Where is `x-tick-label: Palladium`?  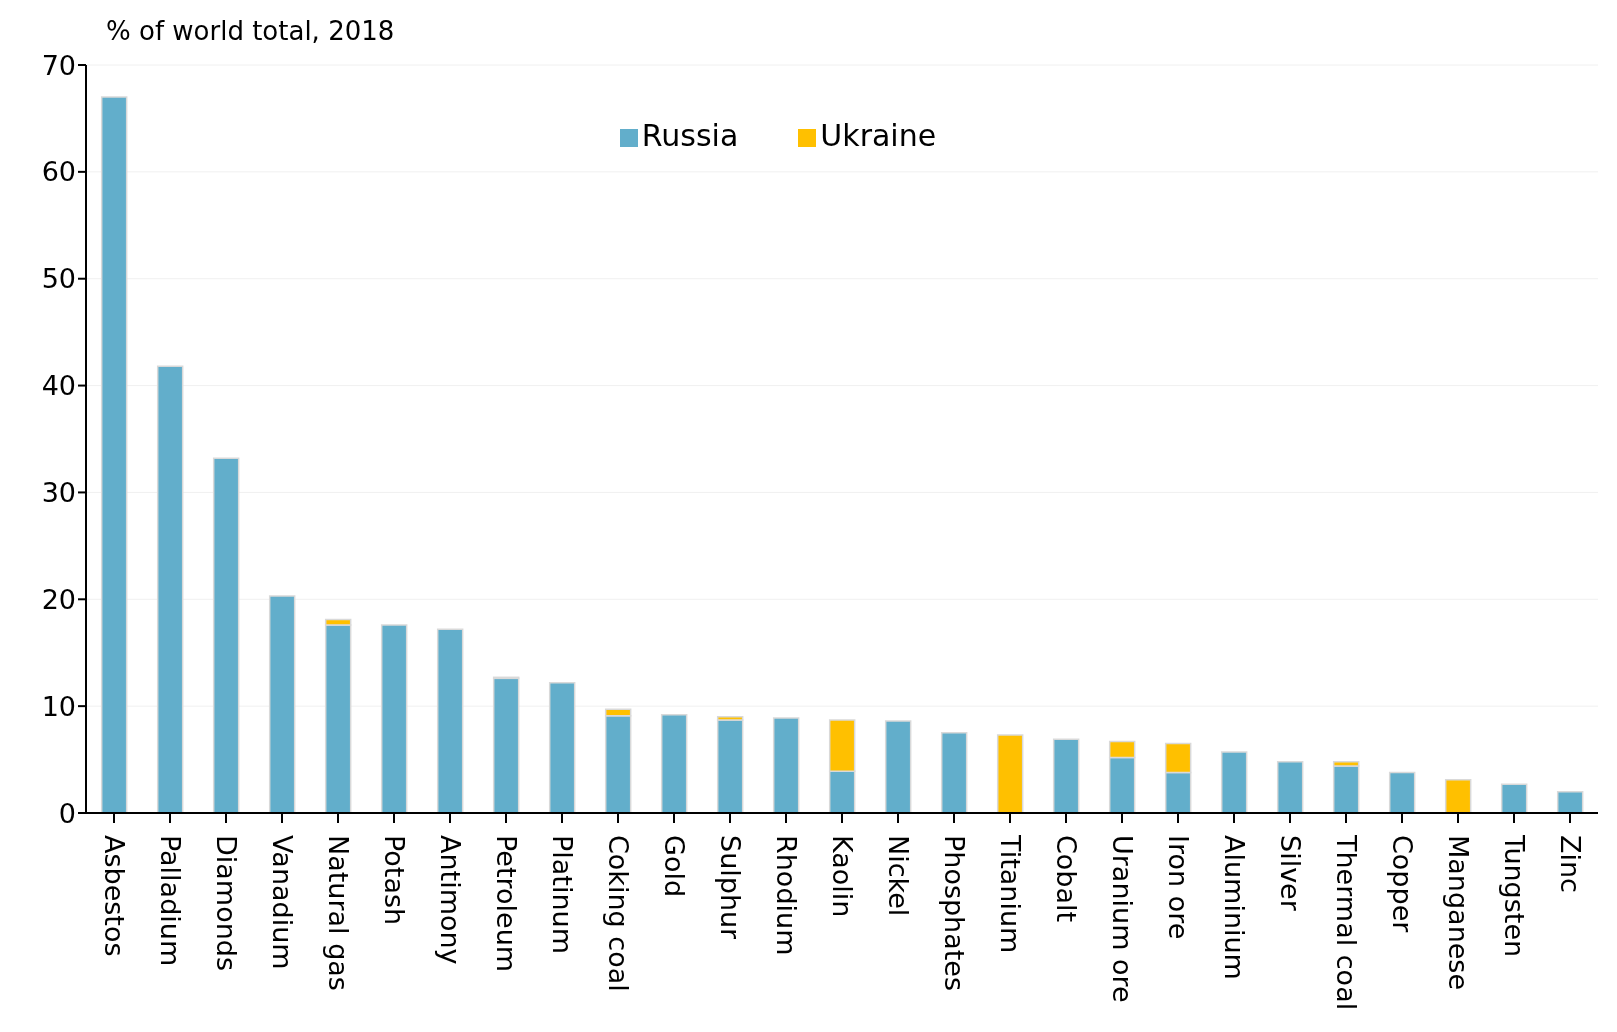
x-tick-label: Palladium is located at coordinates (170, 901).